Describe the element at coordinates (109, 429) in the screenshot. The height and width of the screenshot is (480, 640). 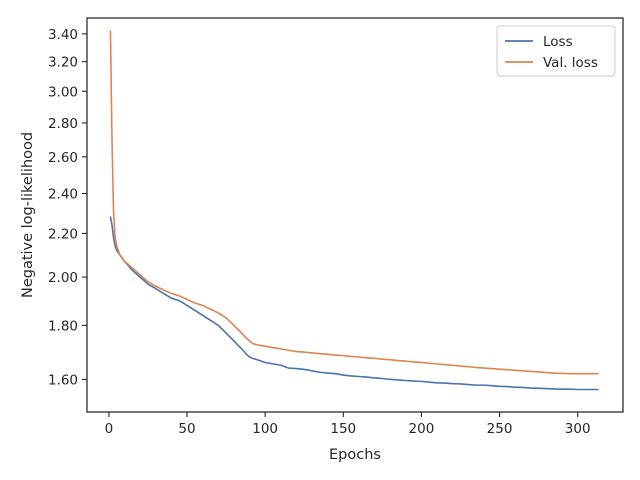
I see `x-tick-label: 0` at that location.